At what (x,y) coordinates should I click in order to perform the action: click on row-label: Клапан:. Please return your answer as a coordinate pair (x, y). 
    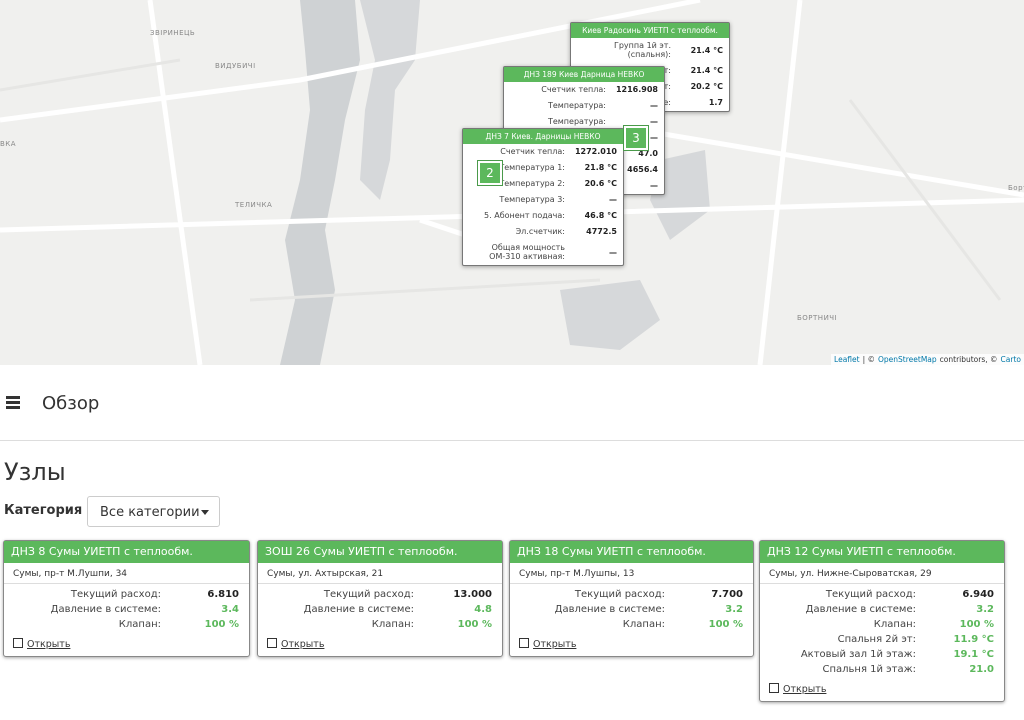
    Looking at the image, I should click on (392, 624).